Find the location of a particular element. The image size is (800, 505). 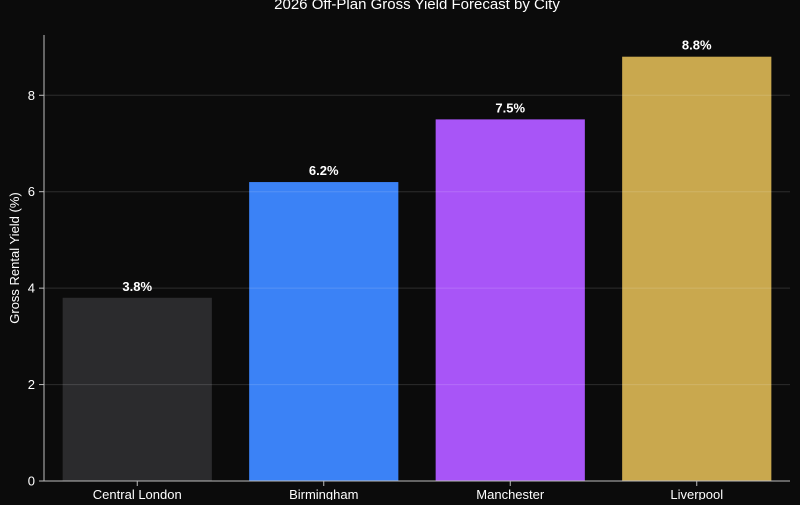

y-tick-label: 4 is located at coordinates (31, 288).